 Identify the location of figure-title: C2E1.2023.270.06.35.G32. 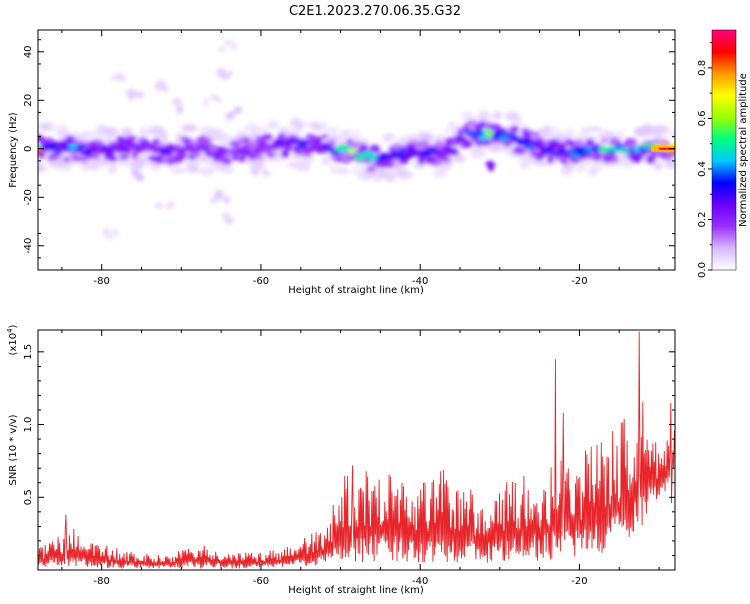
(375, 11).